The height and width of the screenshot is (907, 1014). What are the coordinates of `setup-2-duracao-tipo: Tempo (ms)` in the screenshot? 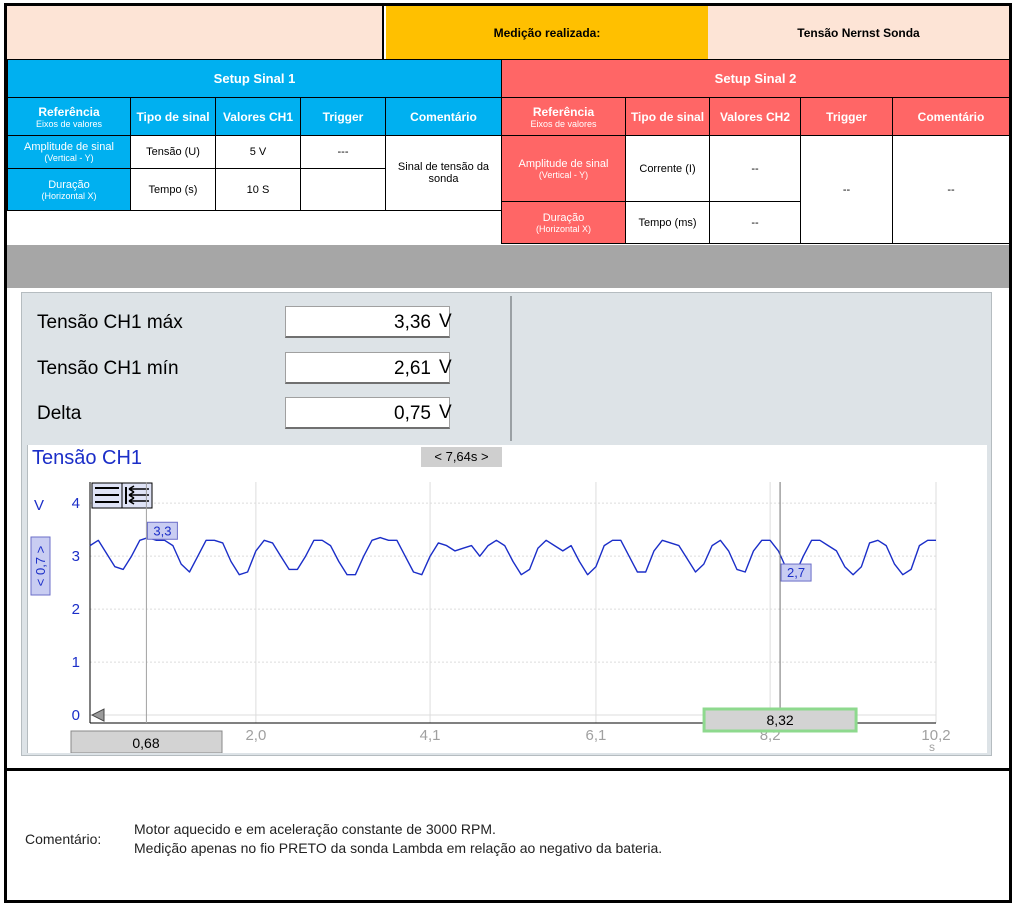 It's located at (667, 222).